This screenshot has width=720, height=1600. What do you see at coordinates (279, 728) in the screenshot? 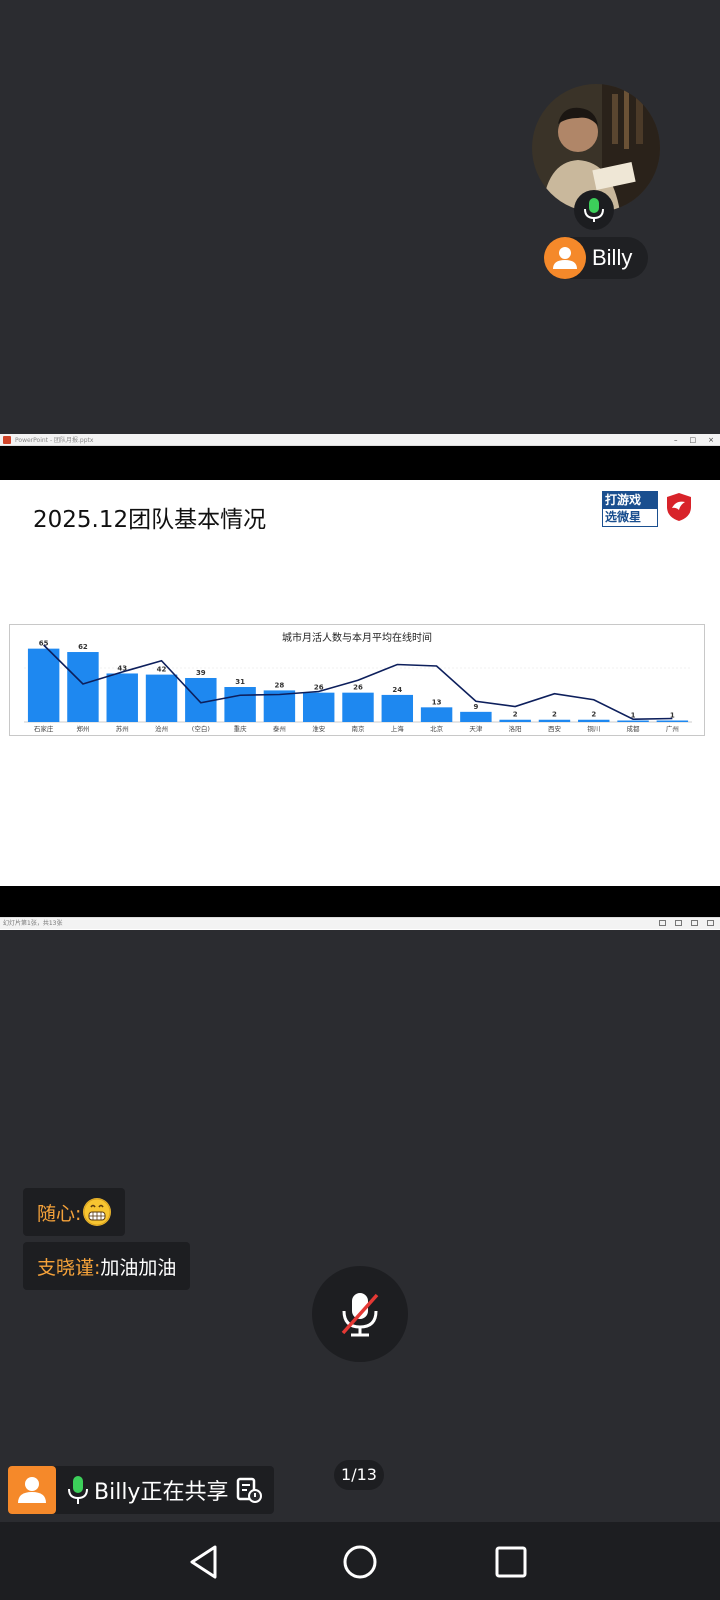
I see `tick-label: 泰州` at bounding box center [279, 728].